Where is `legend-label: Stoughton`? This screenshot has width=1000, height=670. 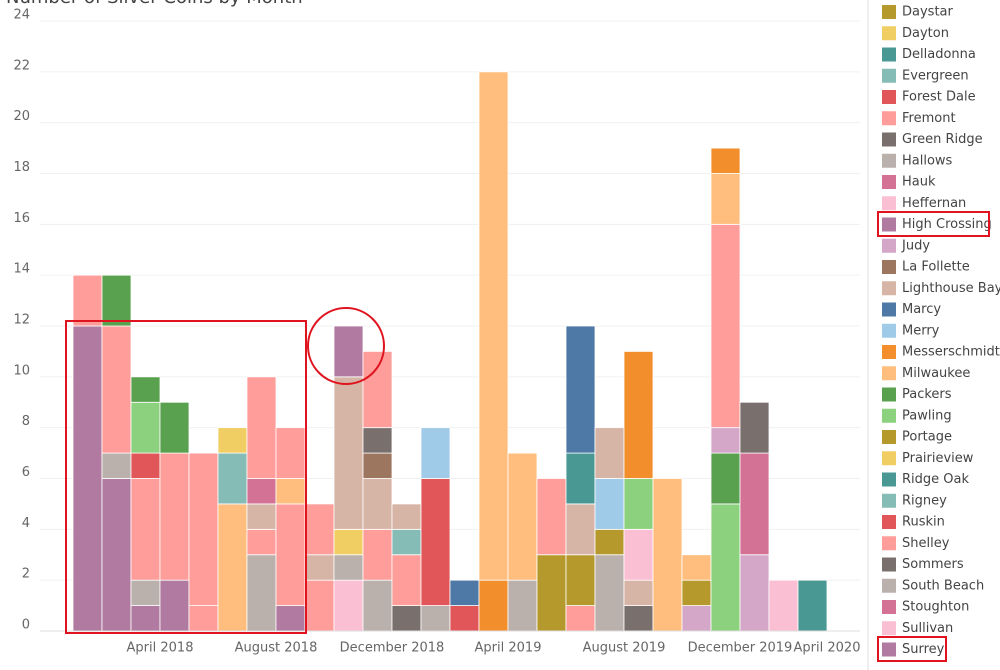
legend-label: Stoughton is located at coordinates (935, 607).